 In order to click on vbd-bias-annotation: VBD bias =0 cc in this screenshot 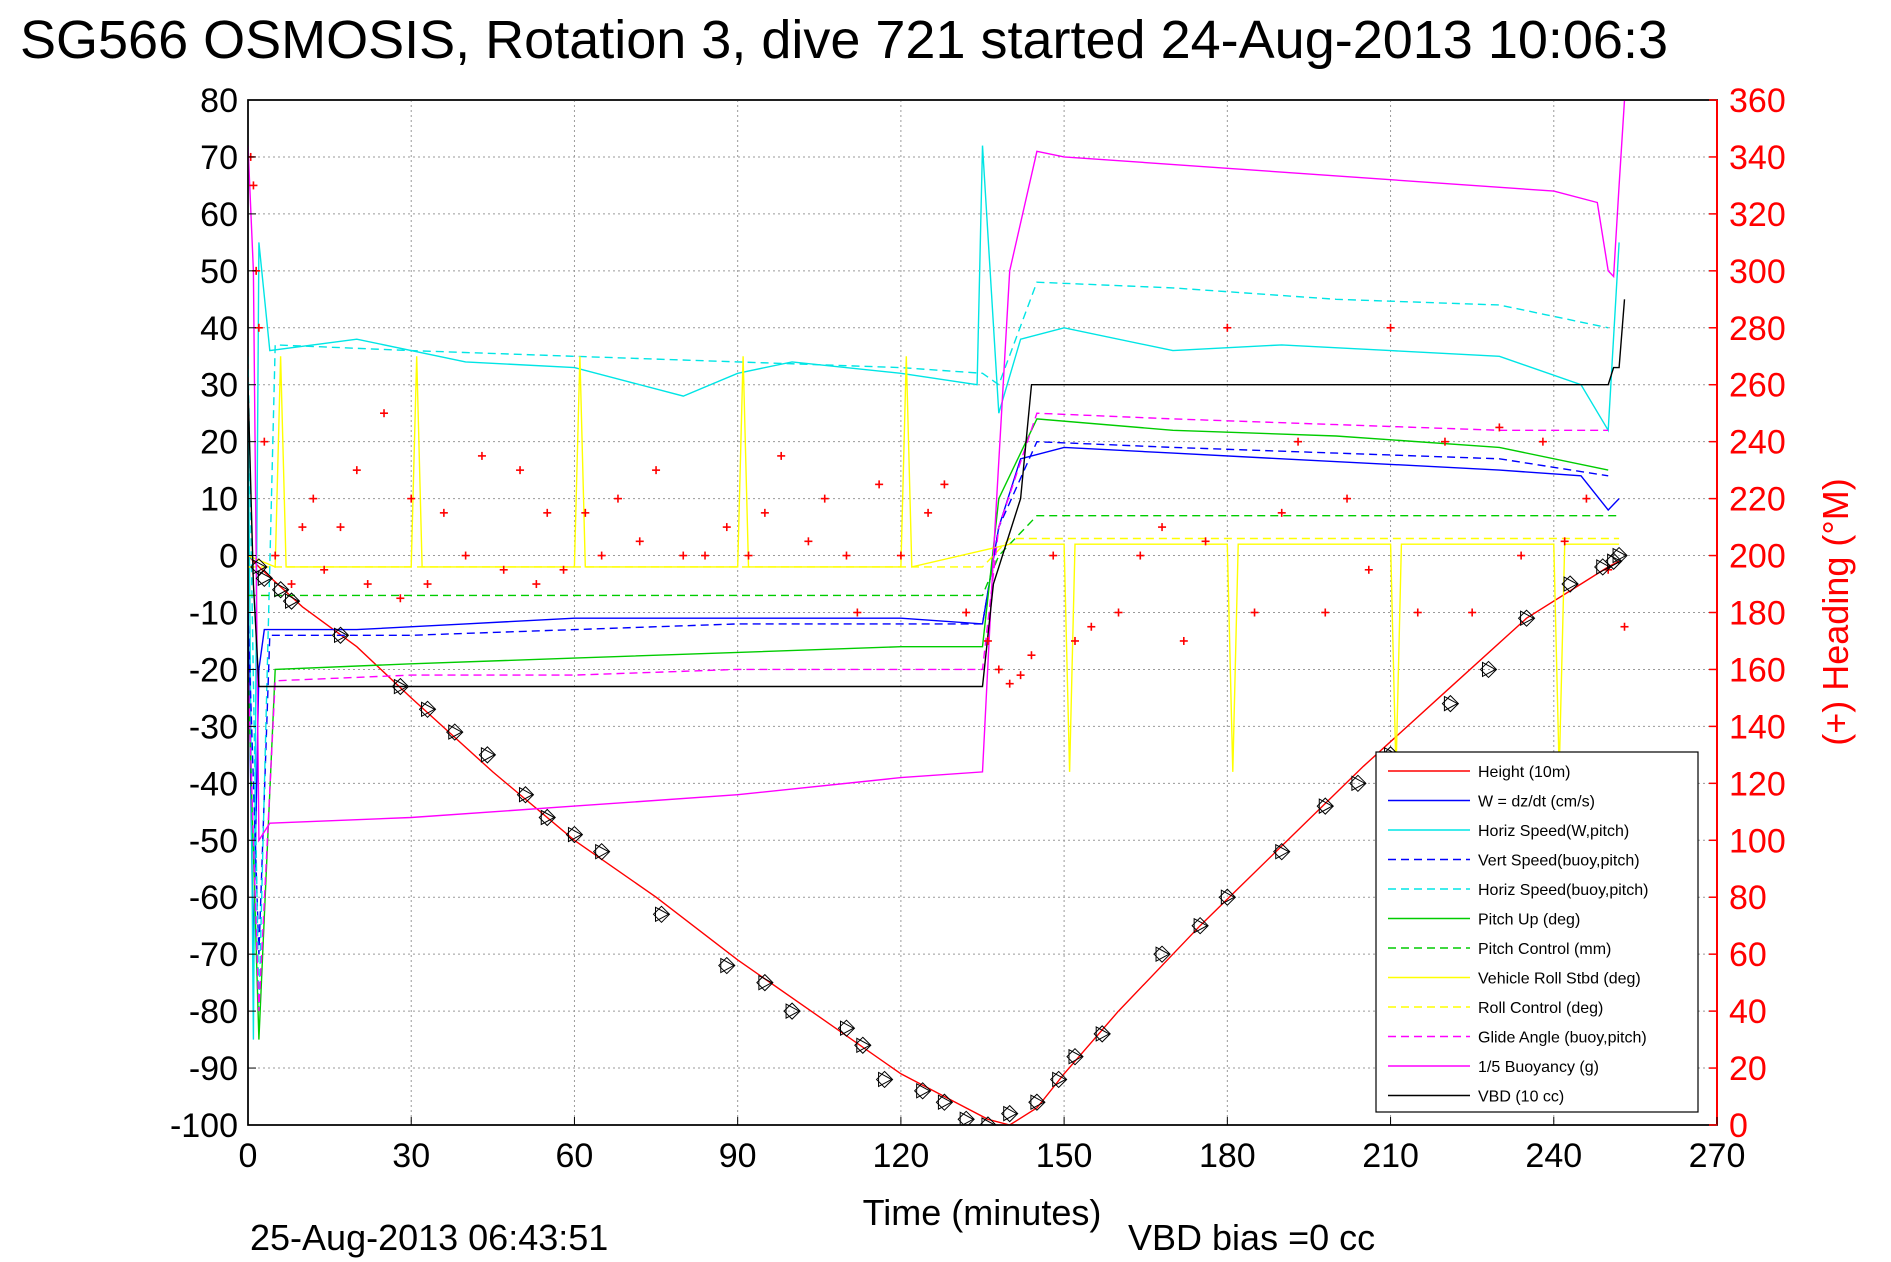, I will do `click(1251, 1237)`.